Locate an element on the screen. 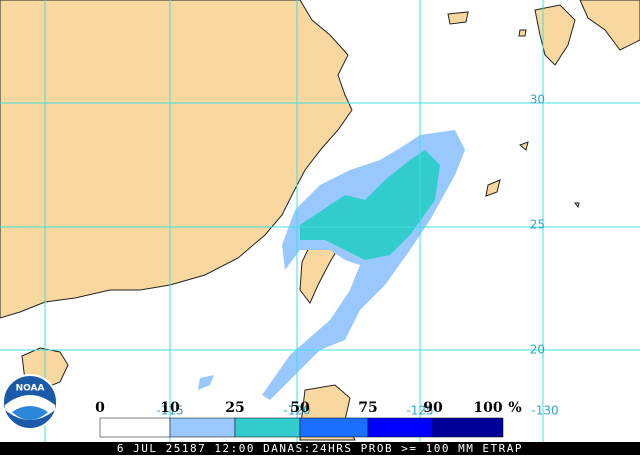  legend-label: 75 is located at coordinates (367, 408).